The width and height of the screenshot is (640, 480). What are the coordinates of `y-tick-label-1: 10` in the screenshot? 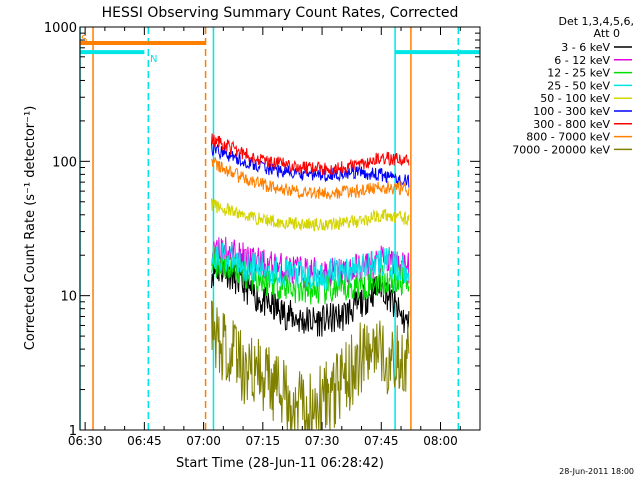 It's located at (68, 297).